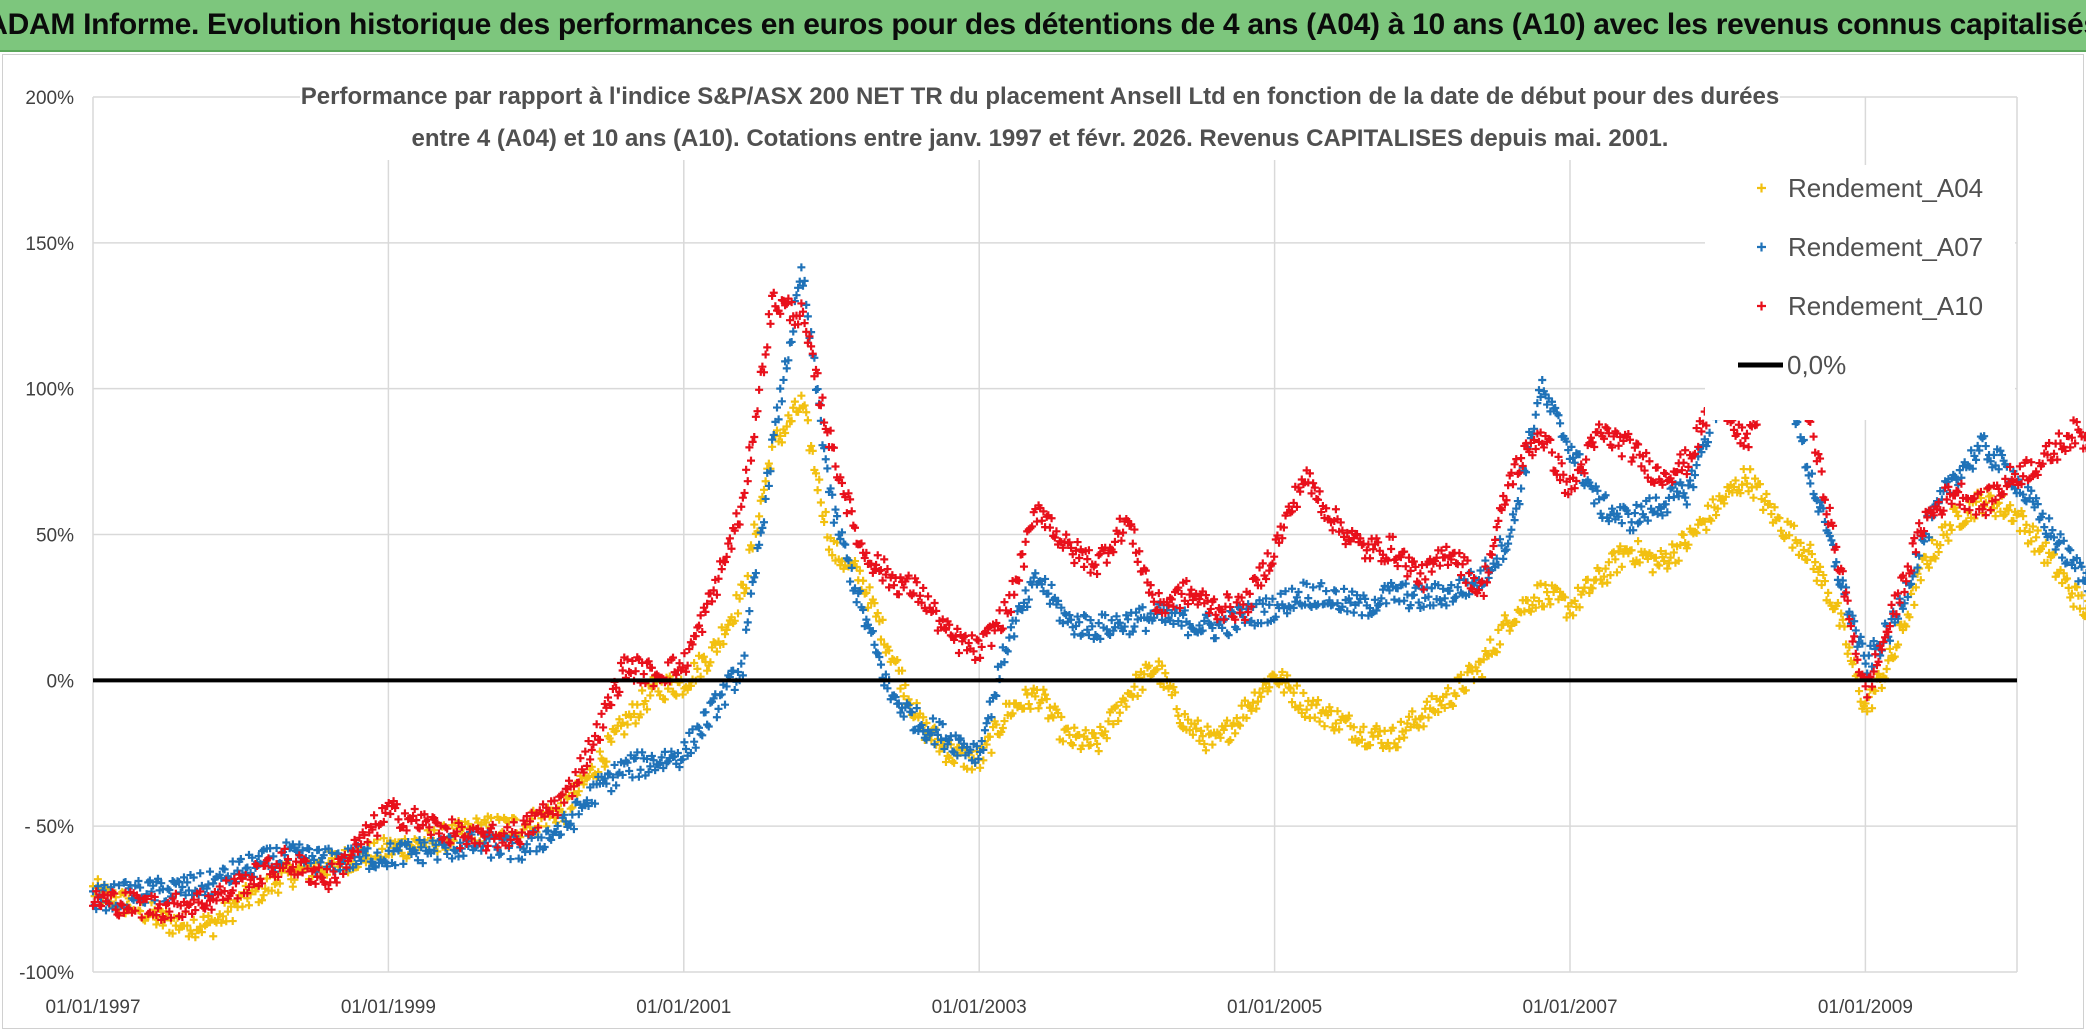 The height and width of the screenshot is (1031, 2086). Describe the element at coordinates (49, 827) in the screenshot. I see `y-tick-label: - 50%` at that location.